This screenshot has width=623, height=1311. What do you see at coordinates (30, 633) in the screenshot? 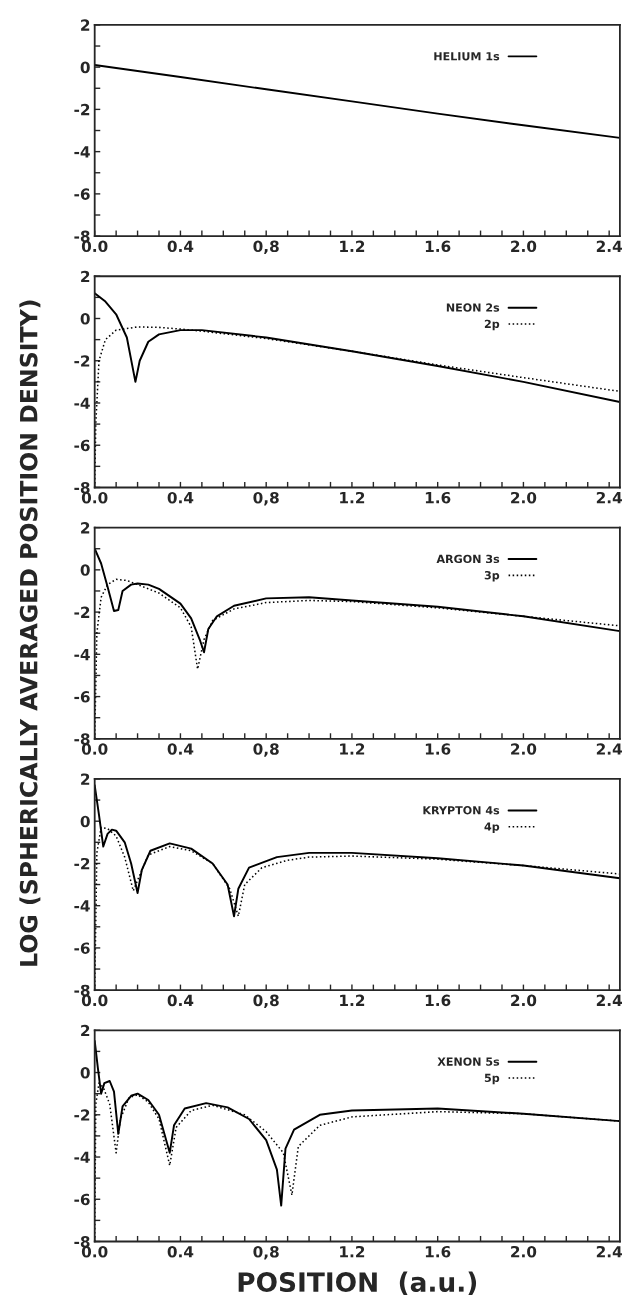
I see `y-axis-title: LOG (SPHERICALLY AVERAGED POSITION DENSITY)` at bounding box center [30, 633].